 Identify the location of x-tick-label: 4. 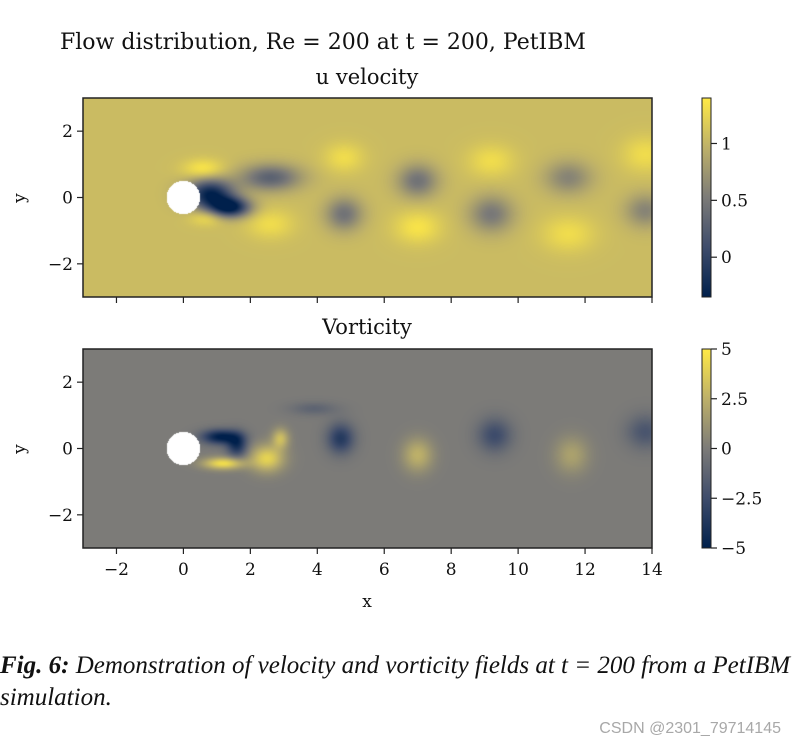
(317, 570).